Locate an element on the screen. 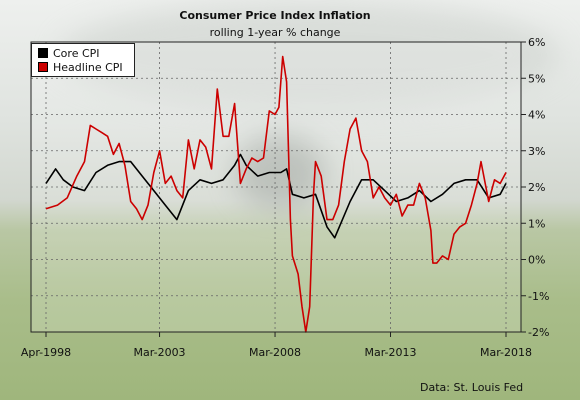 Image resolution: width=580 pixels, height=400 pixels. x-tick-label: Mar-2013 is located at coordinates (391, 352).